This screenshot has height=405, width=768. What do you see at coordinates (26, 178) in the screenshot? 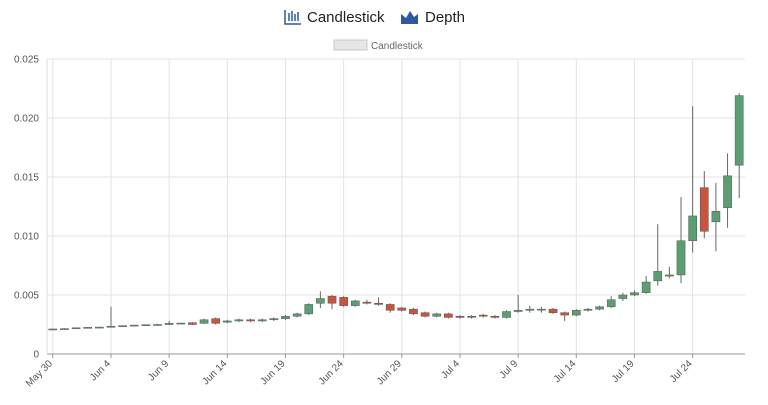
I see `y-tick-label: 0.015` at bounding box center [26, 178].